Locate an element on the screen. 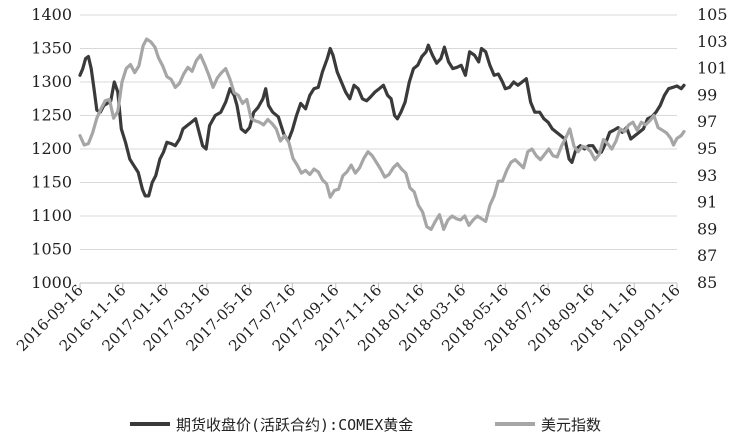 This screenshot has height=447, width=735. right-y-tick-label: 93 is located at coordinates (707, 175).